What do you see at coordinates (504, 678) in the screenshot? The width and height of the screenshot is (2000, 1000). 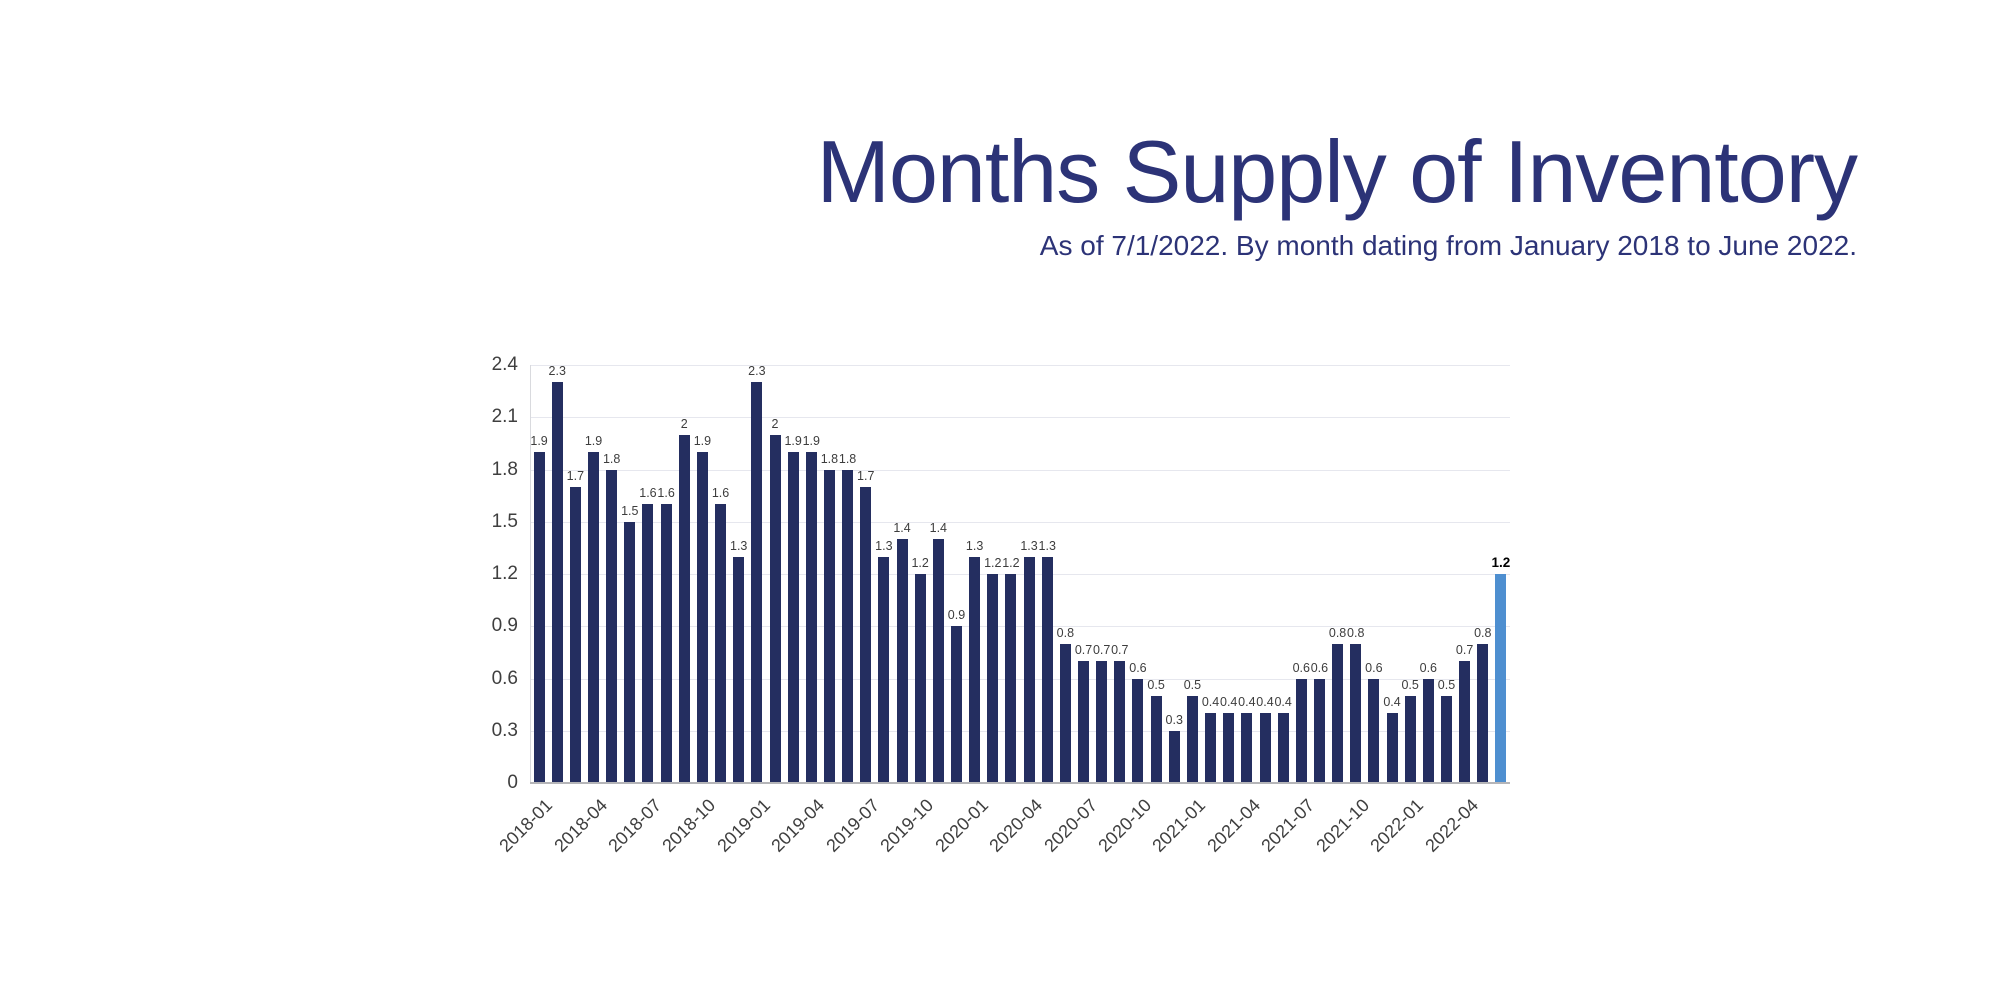 I see `y-tick-label: 0.6` at bounding box center [504, 678].